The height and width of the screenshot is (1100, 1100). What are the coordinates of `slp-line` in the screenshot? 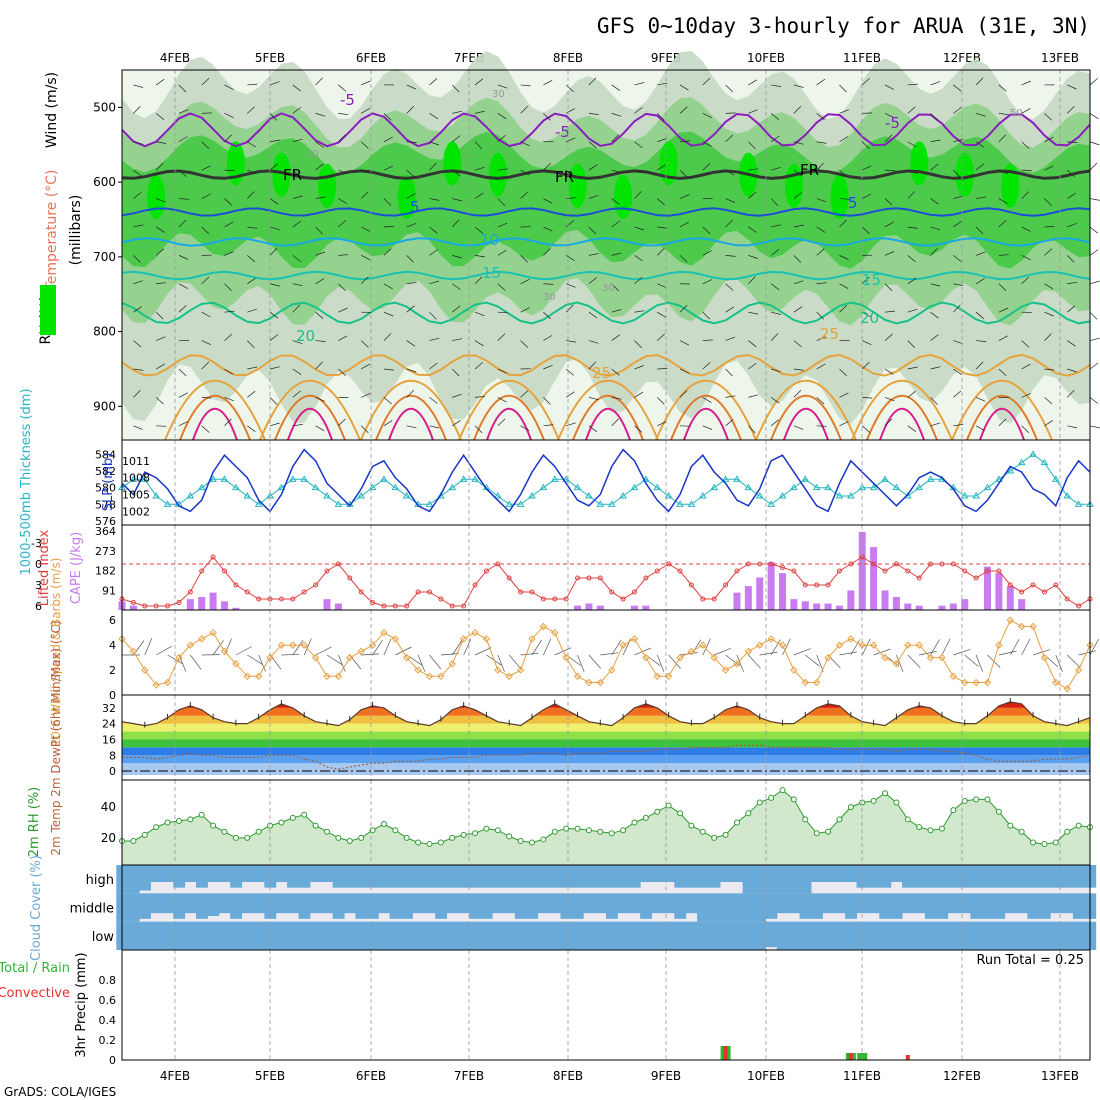 It's located at (606, 480).